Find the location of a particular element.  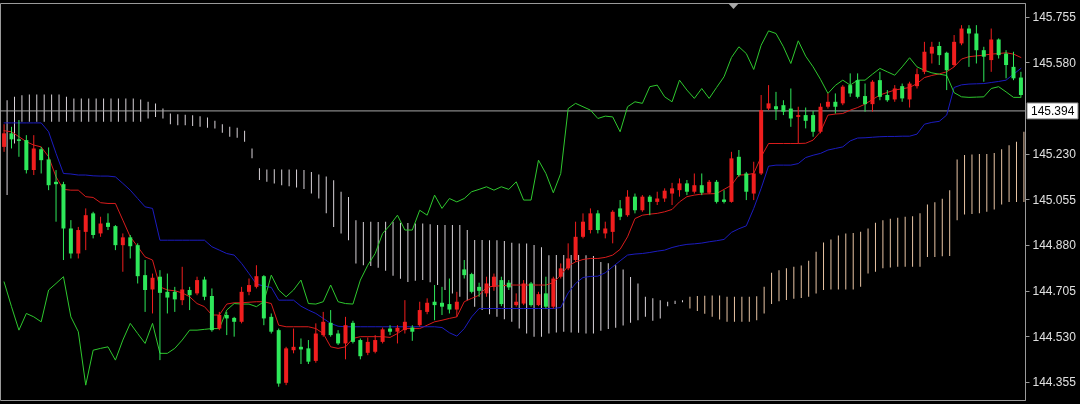

y-tick-label: 144.530 is located at coordinates (1054, 336).